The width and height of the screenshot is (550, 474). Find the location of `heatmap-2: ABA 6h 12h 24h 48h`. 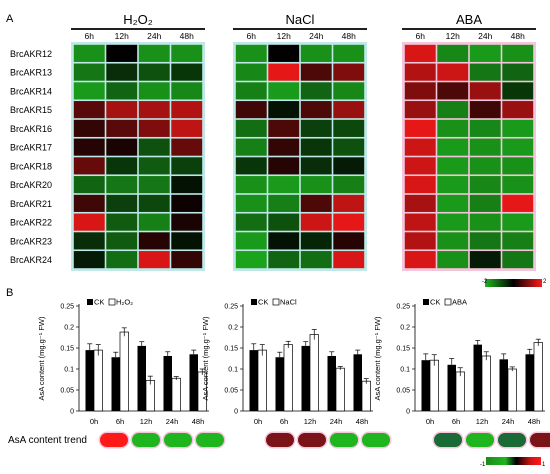

heatmap-2: ABA 6h 12h 24h 48h is located at coordinates (469, 141).